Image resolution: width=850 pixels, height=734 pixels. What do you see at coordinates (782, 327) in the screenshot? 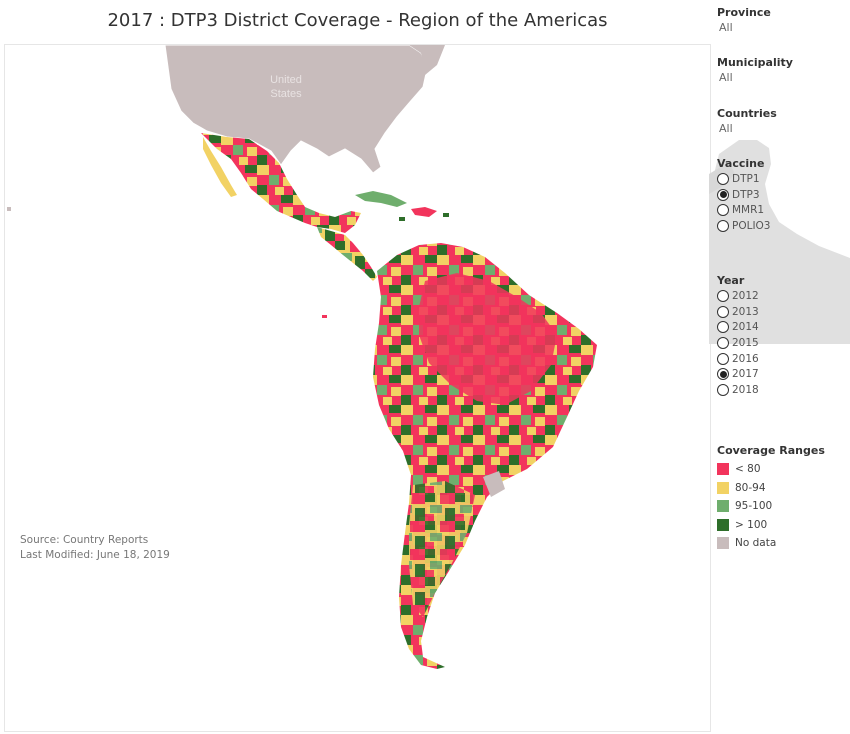
I see `year-option-2014: 2014` at bounding box center [782, 327].